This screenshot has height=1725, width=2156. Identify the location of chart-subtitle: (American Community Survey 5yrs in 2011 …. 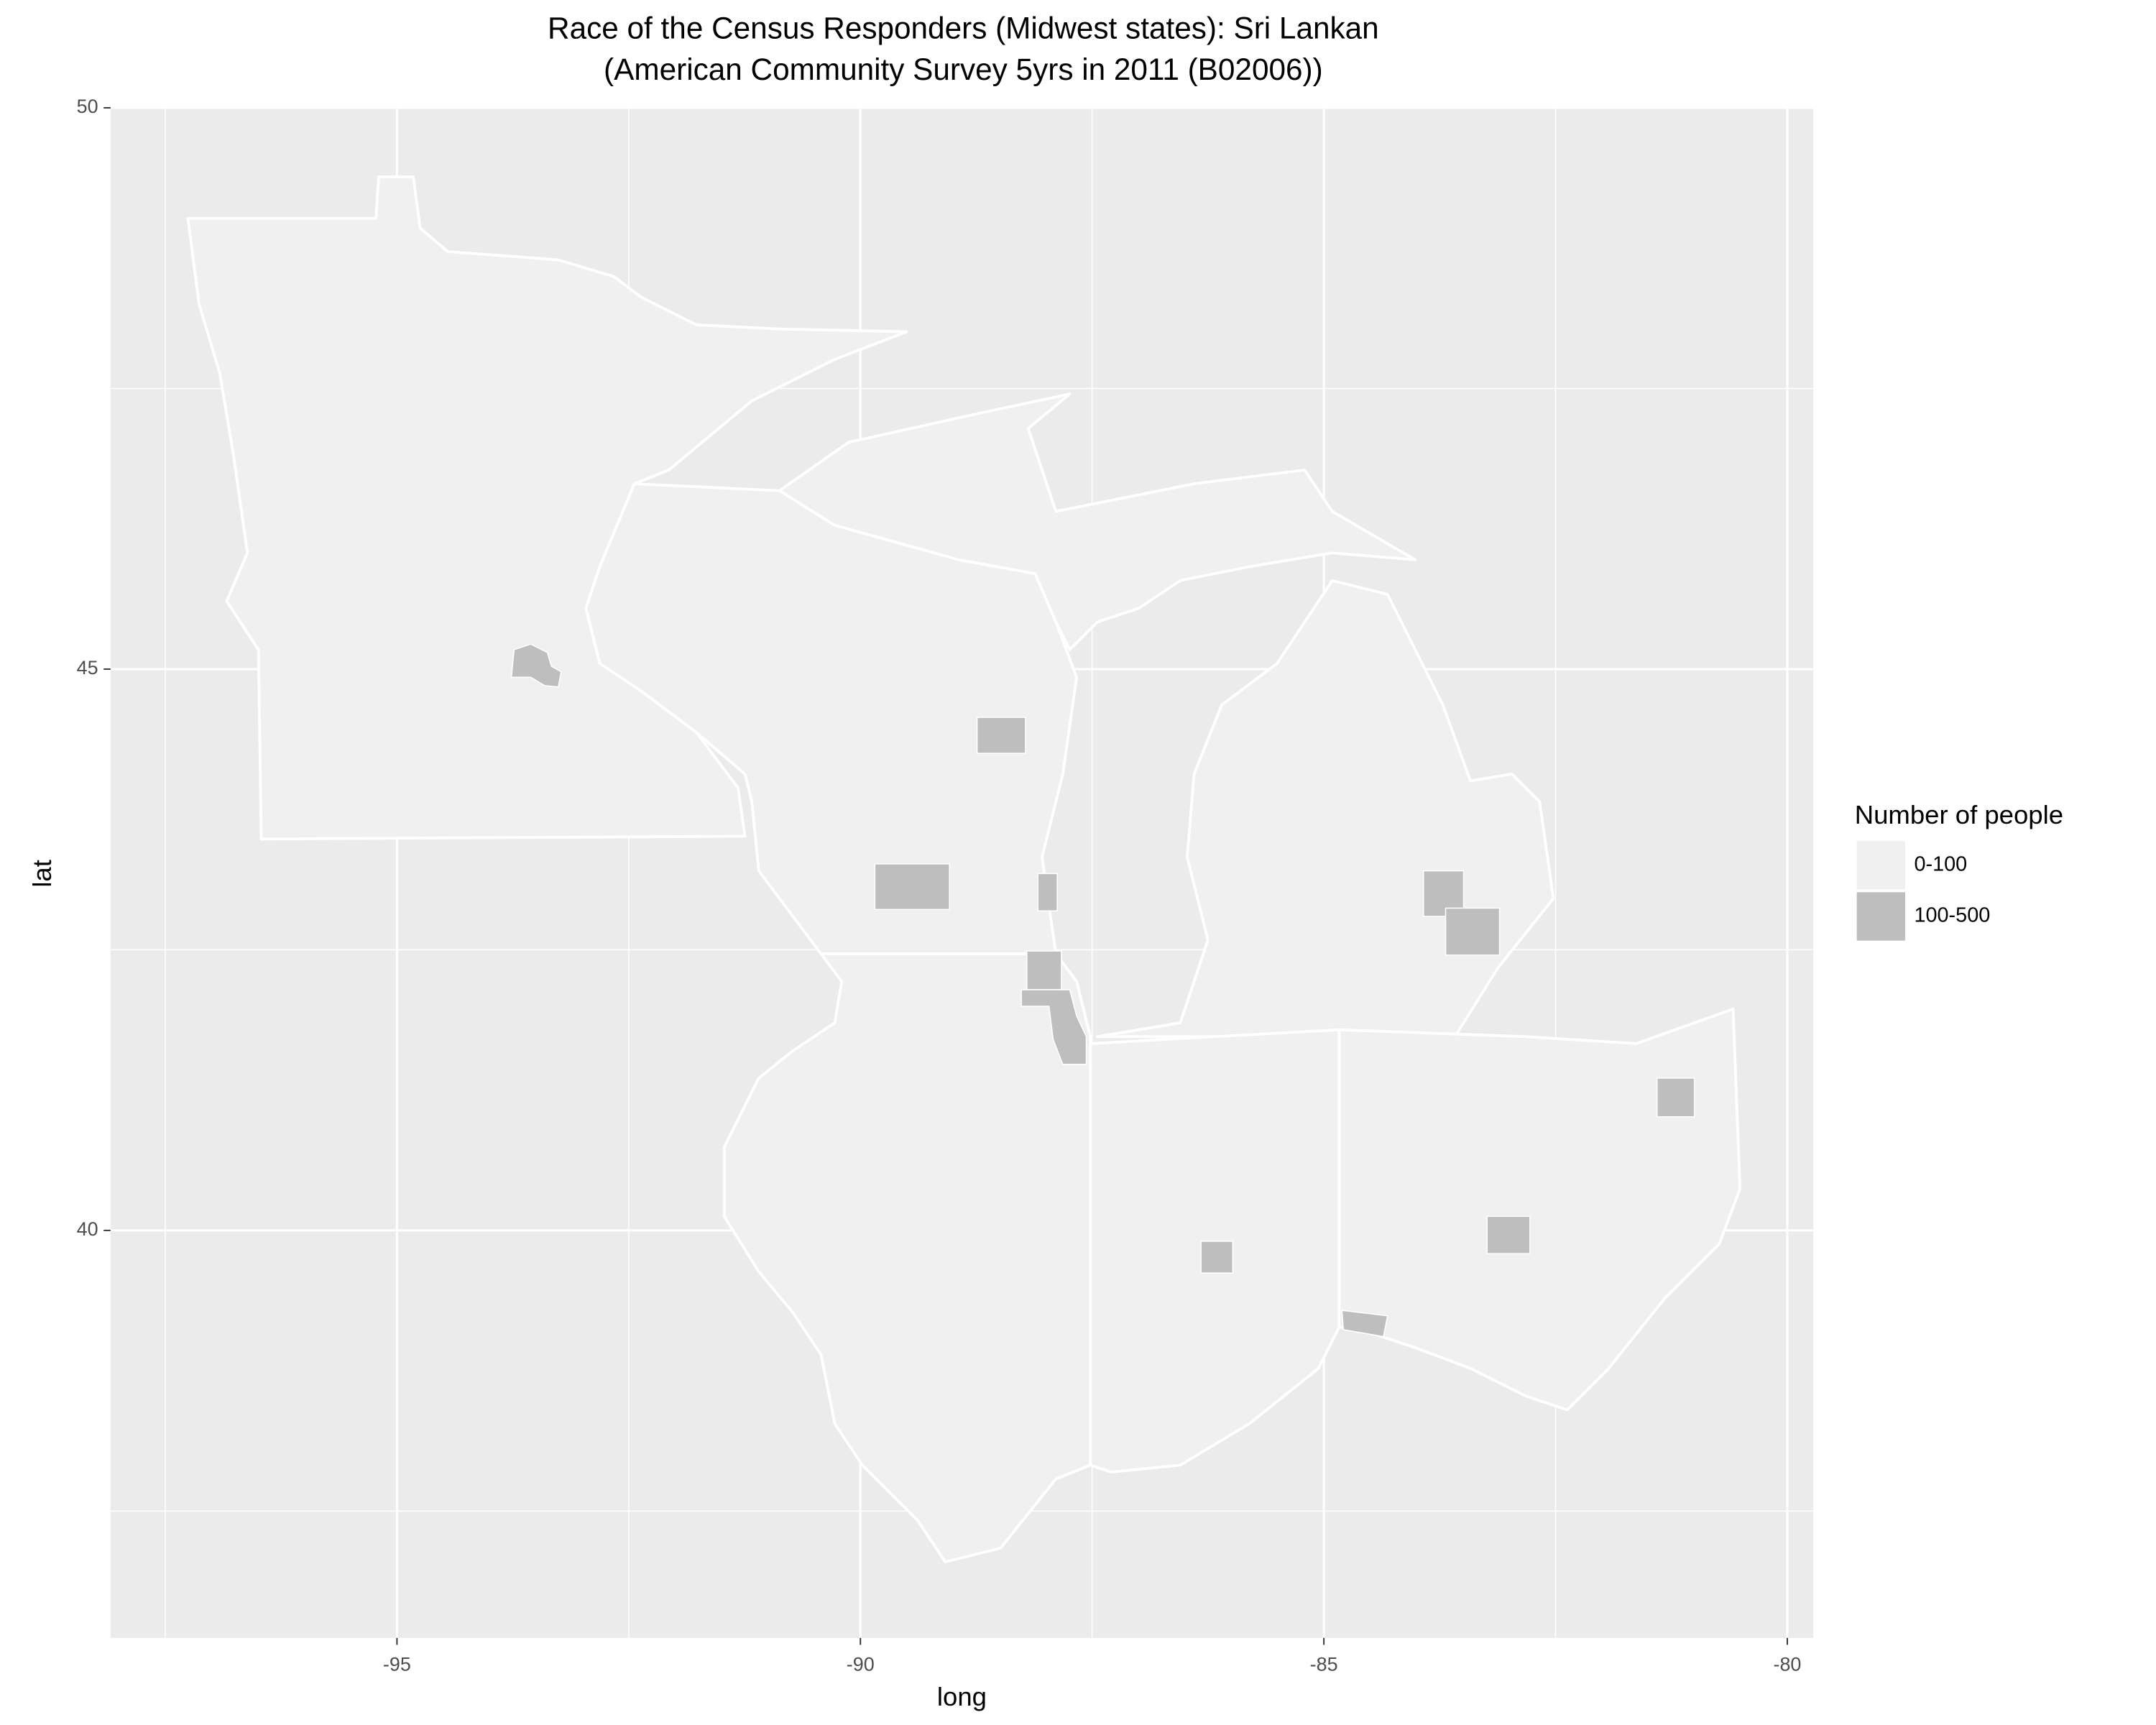
(964, 69).